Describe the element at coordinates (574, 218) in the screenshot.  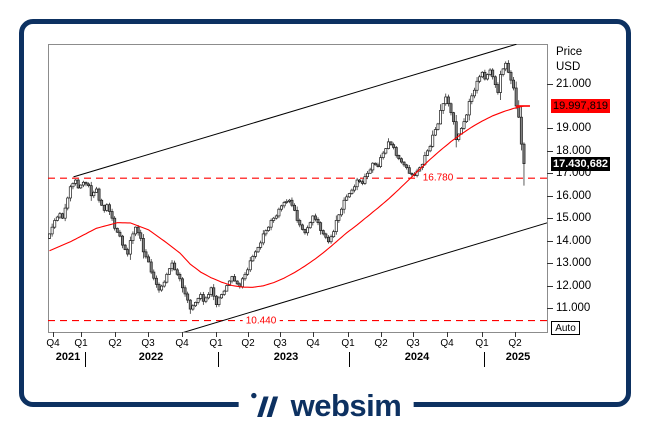
I see `price-tick-label: 15.000` at that location.